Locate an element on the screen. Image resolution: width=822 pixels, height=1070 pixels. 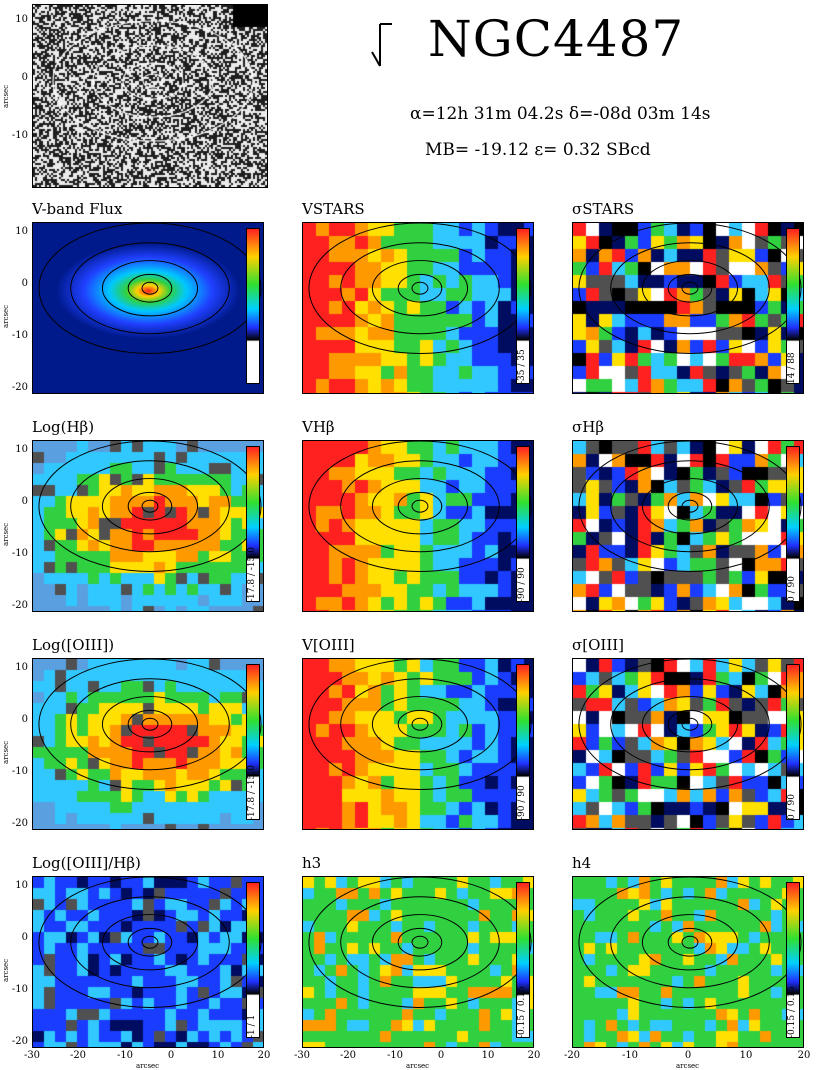
colorbar-voiii is located at coordinates (523, 742).